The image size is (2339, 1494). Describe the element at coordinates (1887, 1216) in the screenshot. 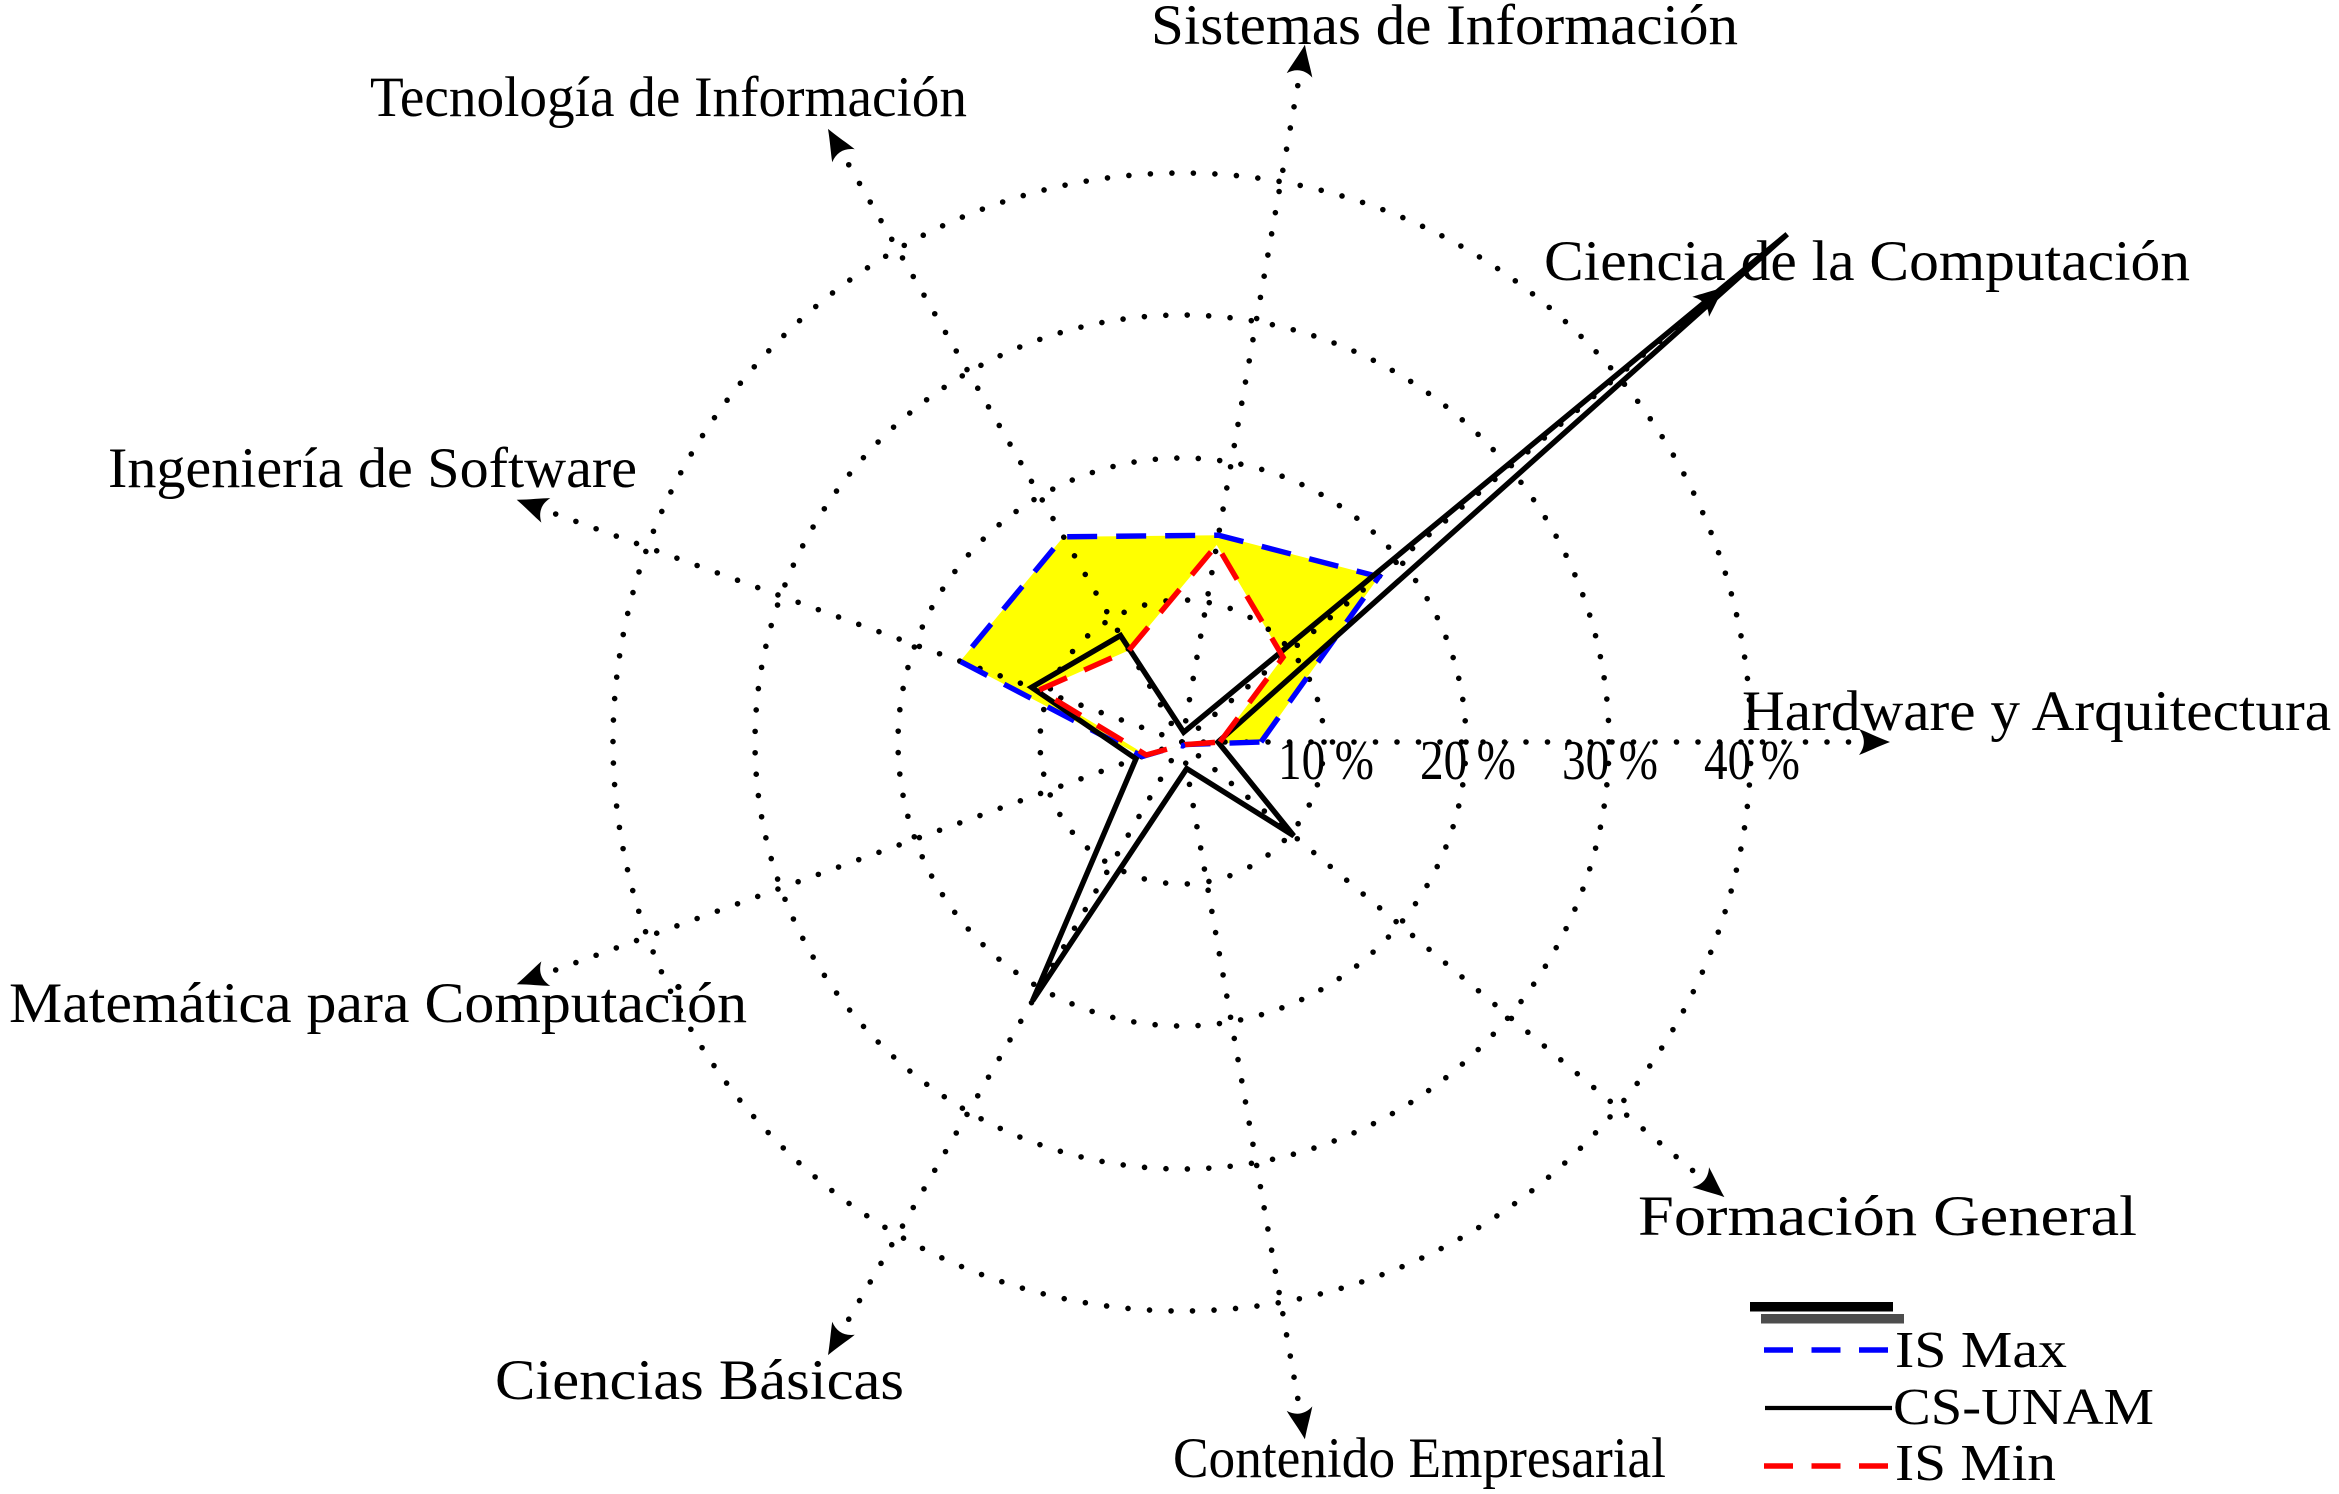

I see `svg-text: Formación General` at that location.